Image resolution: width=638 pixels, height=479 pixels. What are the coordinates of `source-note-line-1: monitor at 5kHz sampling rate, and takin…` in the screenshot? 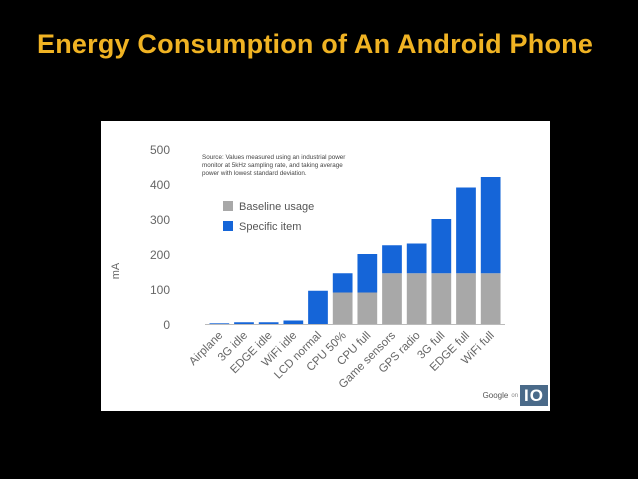 It's located at (272, 165).